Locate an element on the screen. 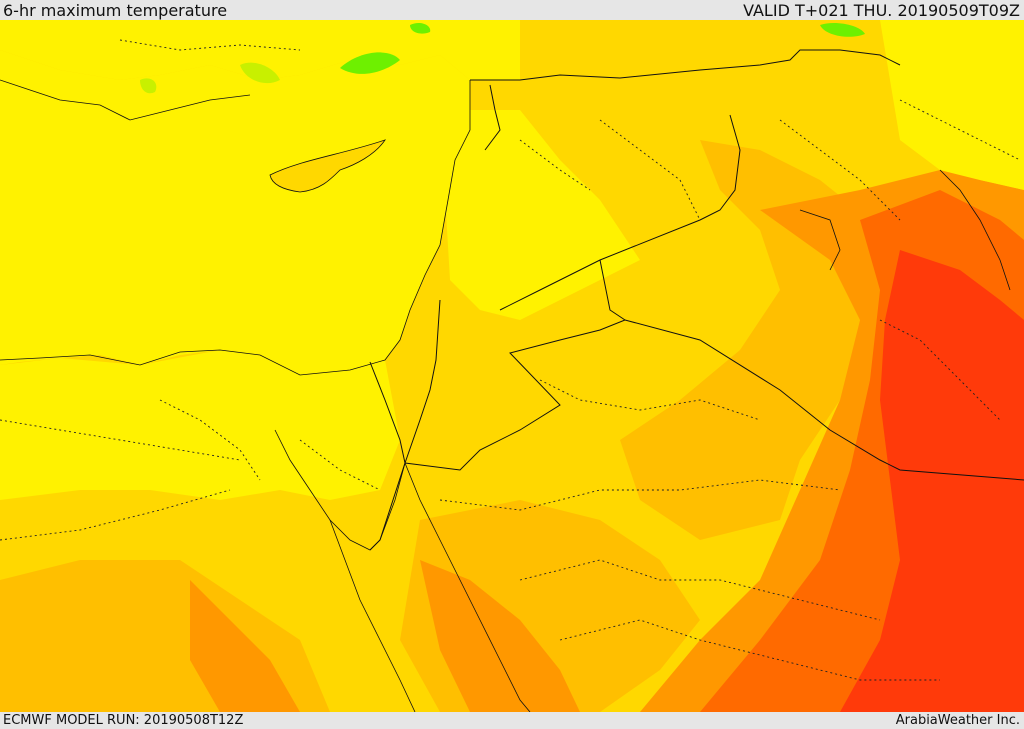 This screenshot has height=729, width=1024. levant-yellow is located at coordinates (540, 215).